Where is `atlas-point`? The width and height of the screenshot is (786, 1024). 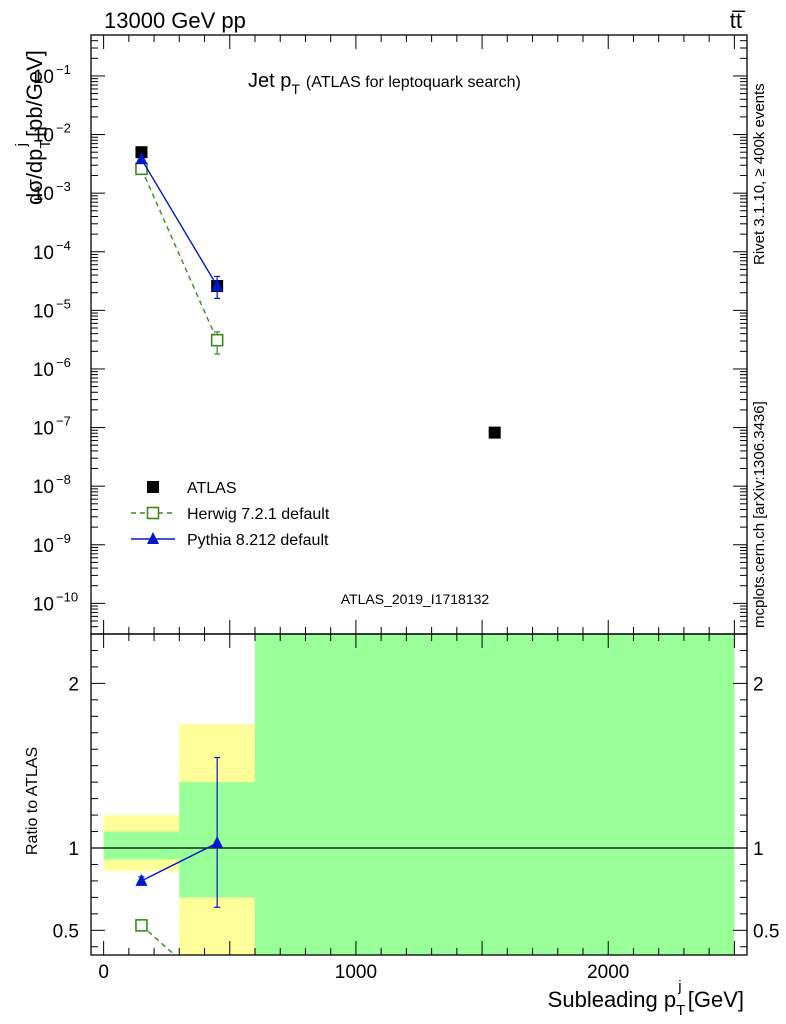
atlas-point is located at coordinates (494, 432).